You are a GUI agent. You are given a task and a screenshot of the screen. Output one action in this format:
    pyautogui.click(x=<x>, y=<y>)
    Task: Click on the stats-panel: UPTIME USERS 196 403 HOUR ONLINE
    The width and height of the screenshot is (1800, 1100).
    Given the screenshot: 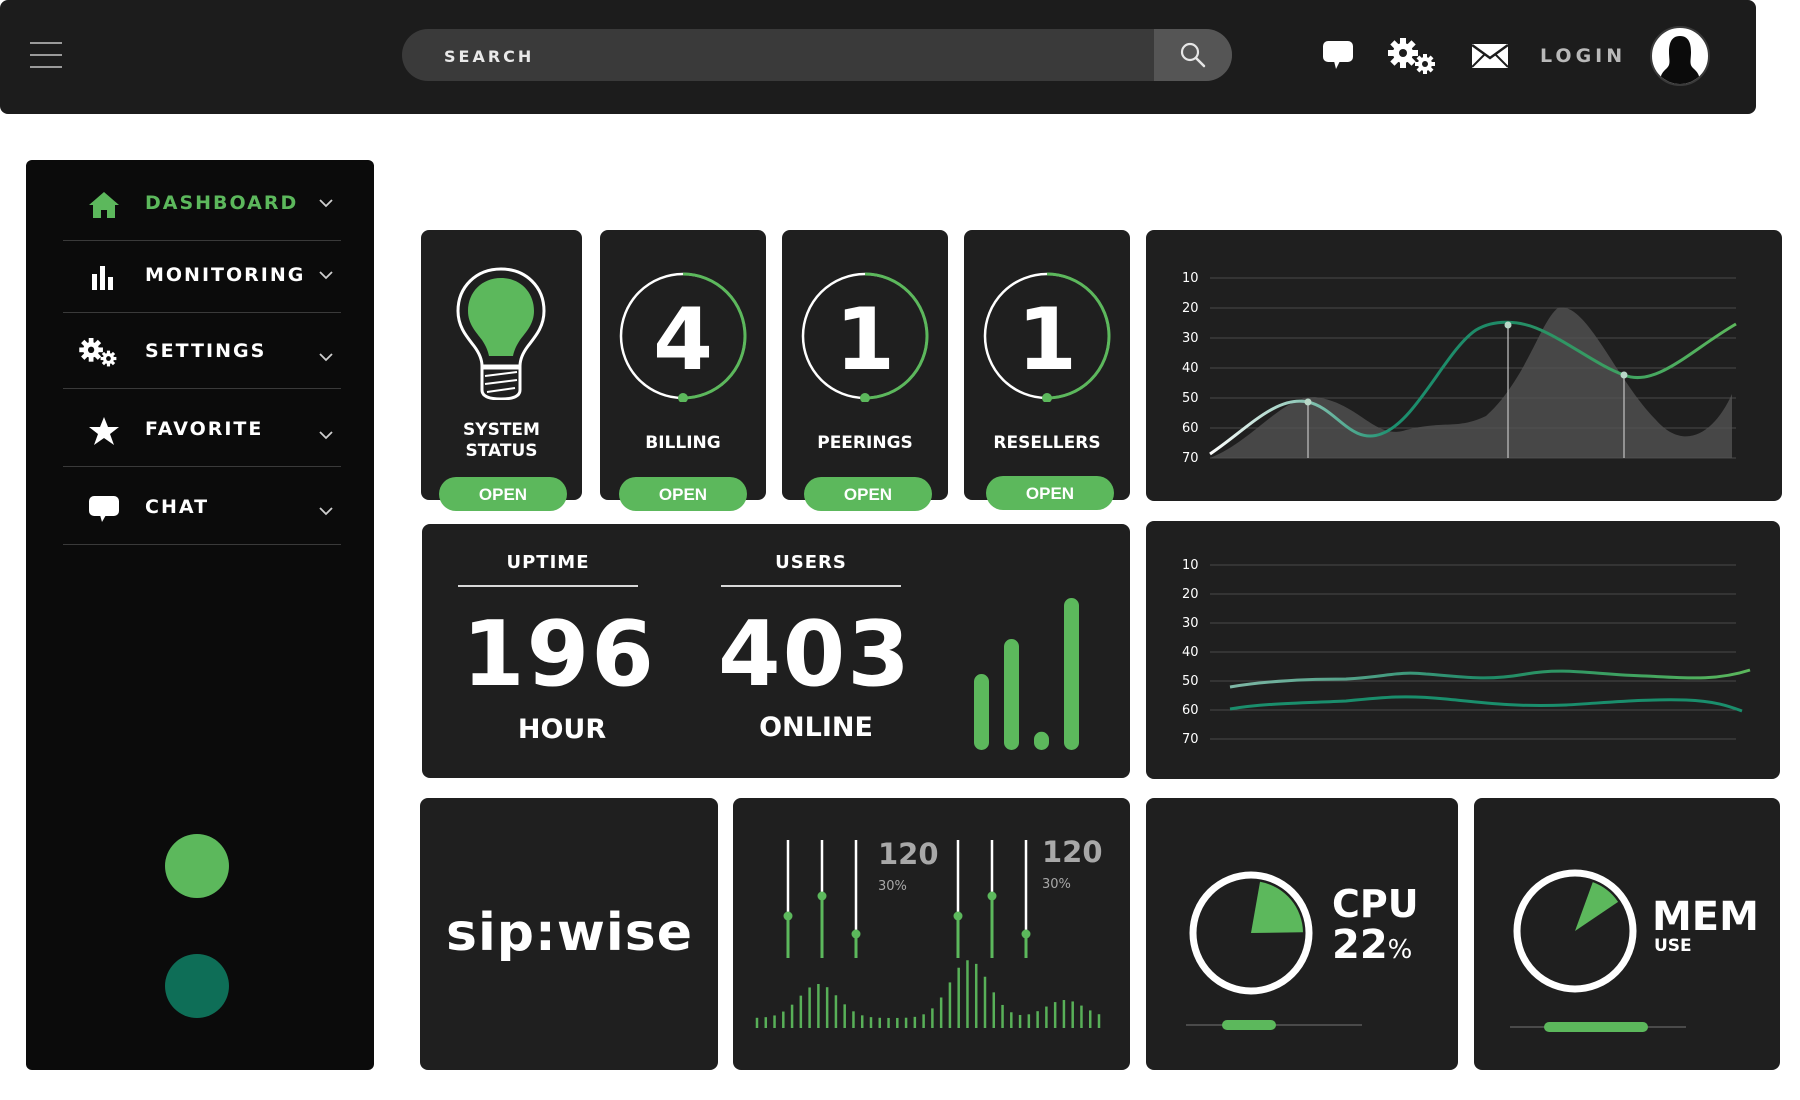 What is the action you would take?
    pyautogui.click(x=776, y=651)
    